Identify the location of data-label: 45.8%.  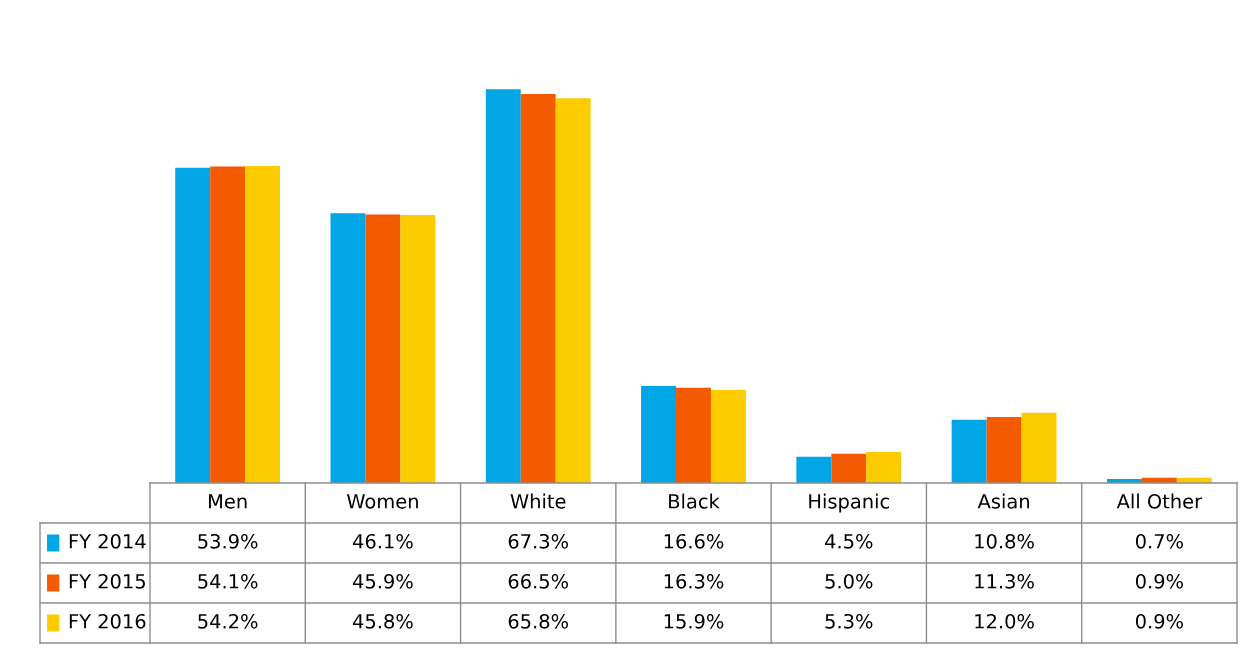
(382, 621).